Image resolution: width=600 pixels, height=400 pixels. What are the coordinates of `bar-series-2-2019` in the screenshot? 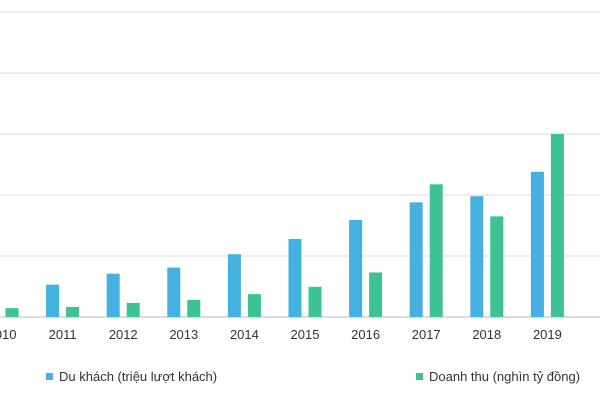 It's located at (557, 225).